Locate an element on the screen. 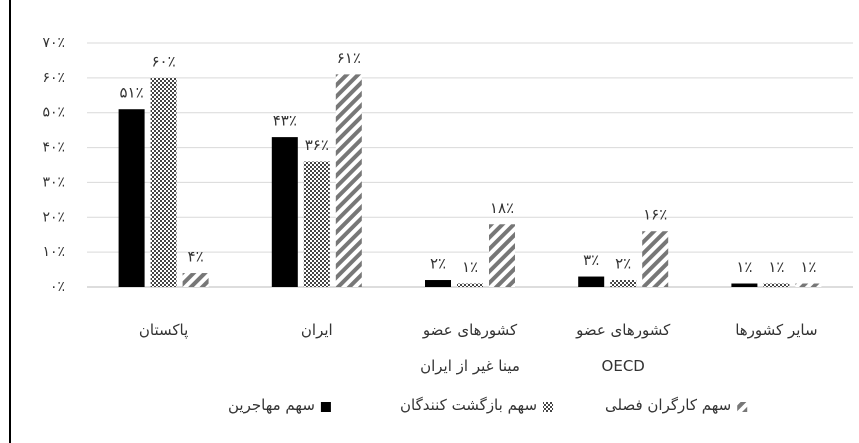 This screenshot has width=859, height=443. y-tick-label: ۰٪ is located at coordinates (57, 287).